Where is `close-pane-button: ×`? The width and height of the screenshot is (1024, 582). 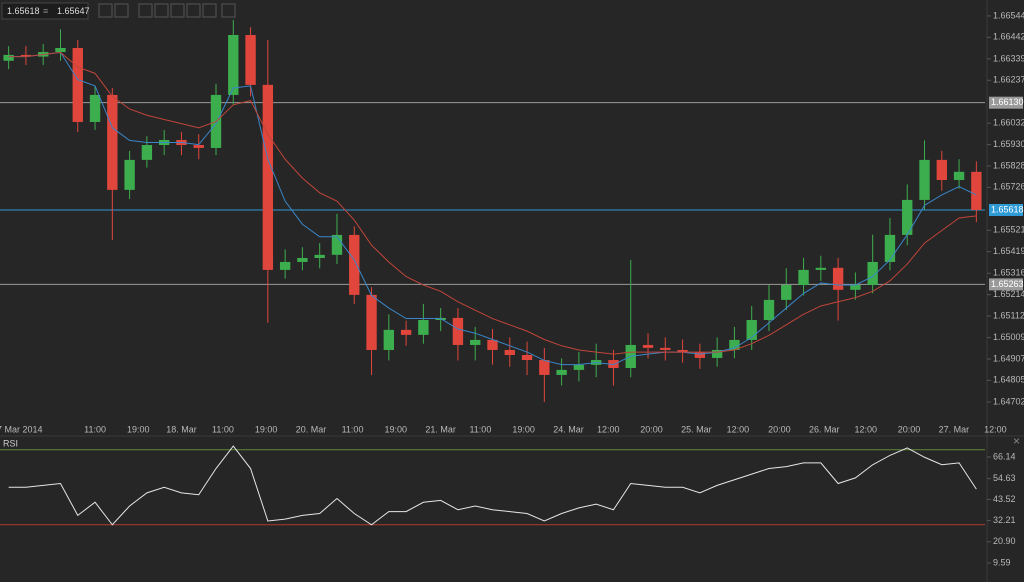
close-pane-button: × is located at coordinates (1016, 441).